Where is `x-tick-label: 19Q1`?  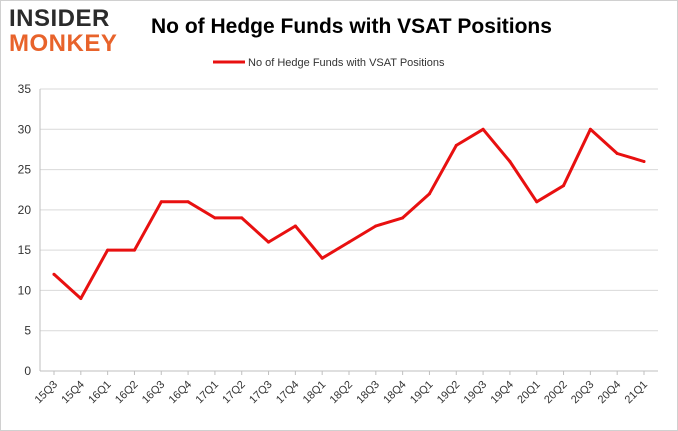
x-tick-label: 19Q1 is located at coordinates (422, 393).